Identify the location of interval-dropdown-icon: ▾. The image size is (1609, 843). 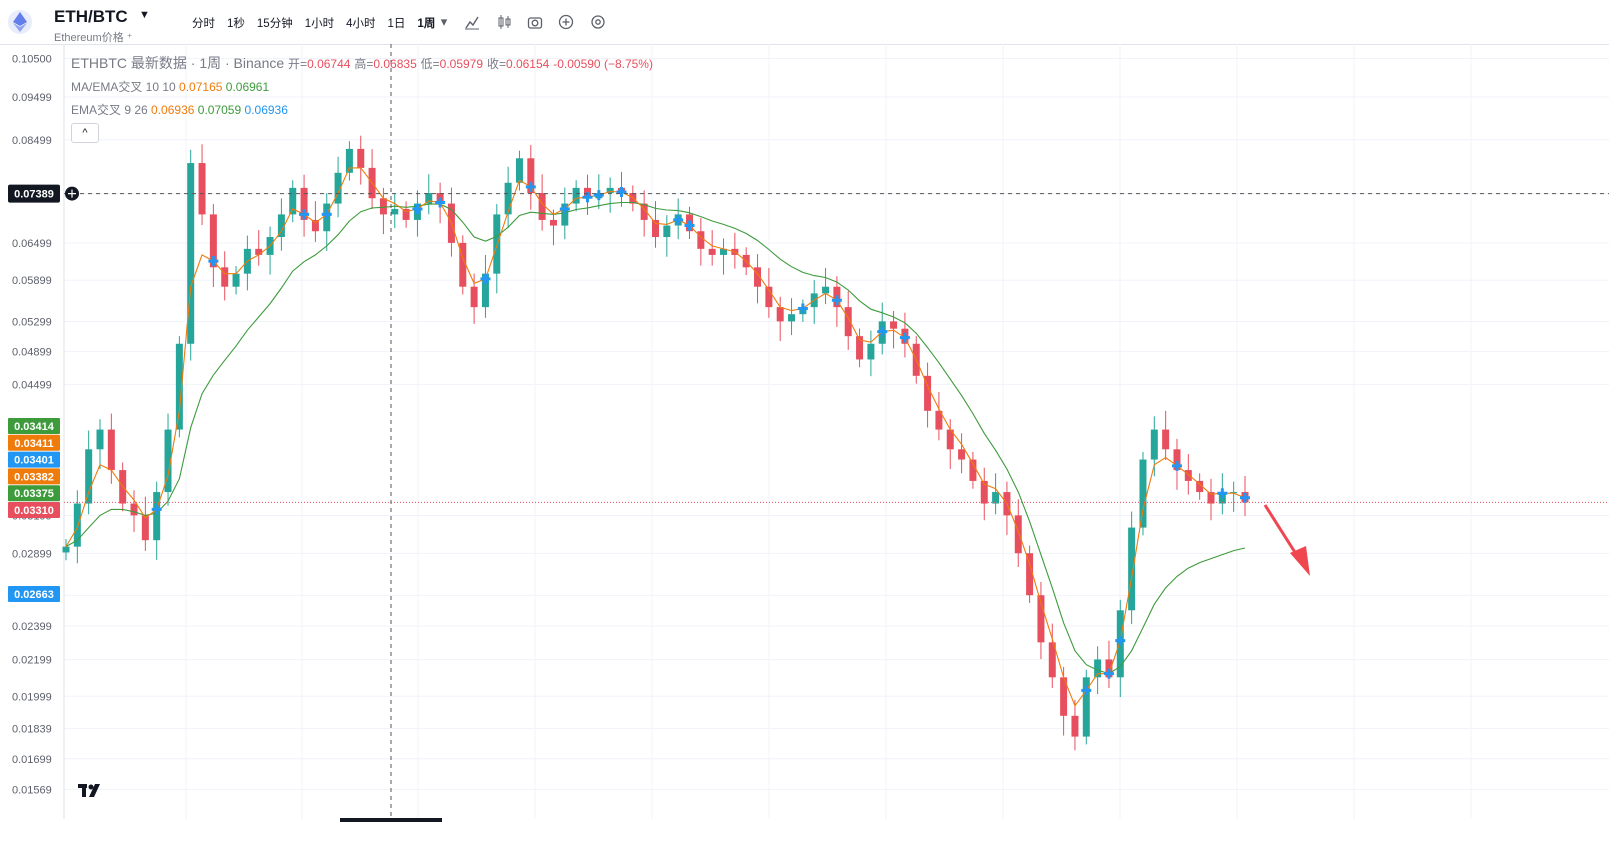
(444, 21).